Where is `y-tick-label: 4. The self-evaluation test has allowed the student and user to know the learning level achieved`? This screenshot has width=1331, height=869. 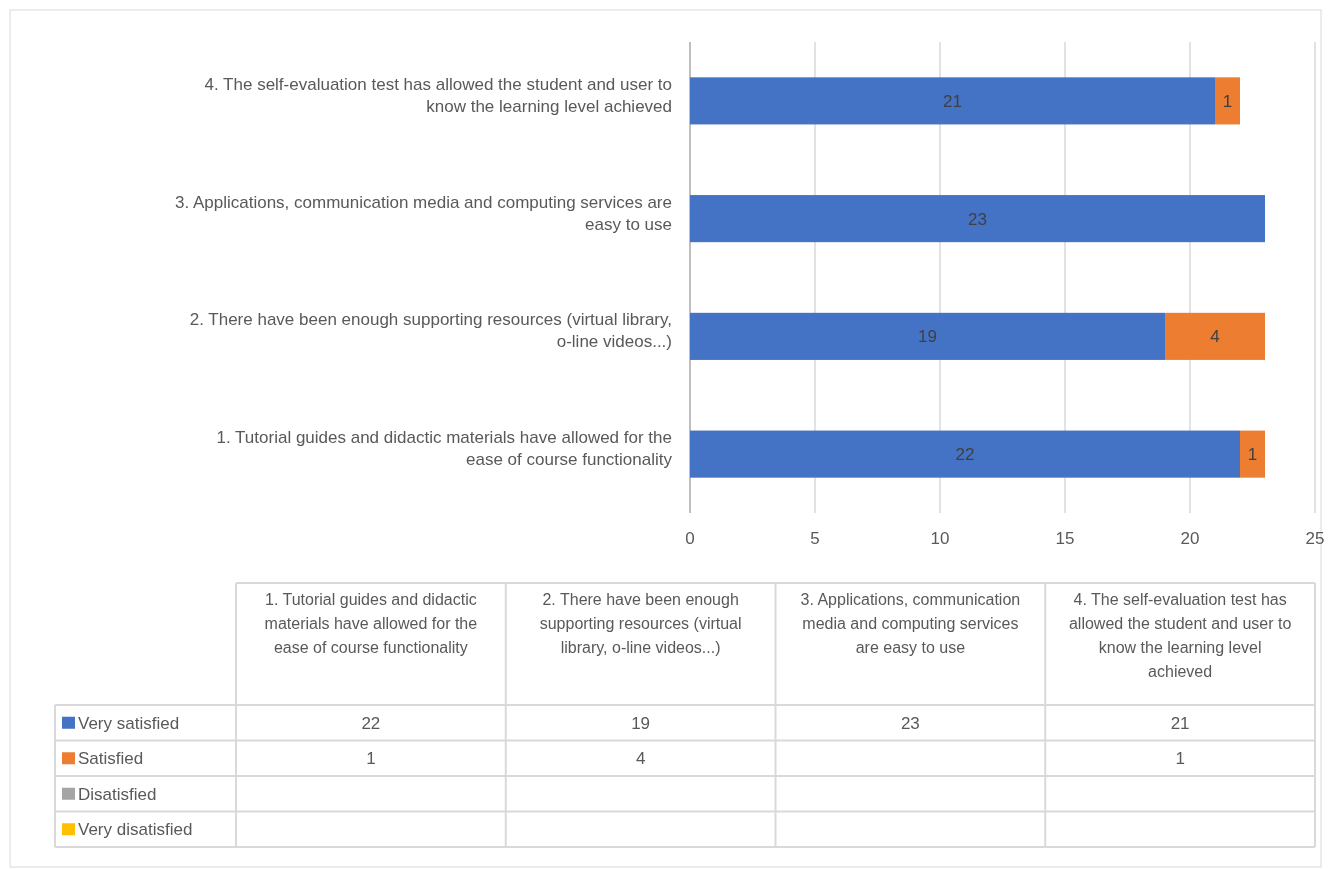 y-tick-label: 4. The self-evaluation test has allowed the student and user to know the learning level achieved is located at coordinates (438, 95).